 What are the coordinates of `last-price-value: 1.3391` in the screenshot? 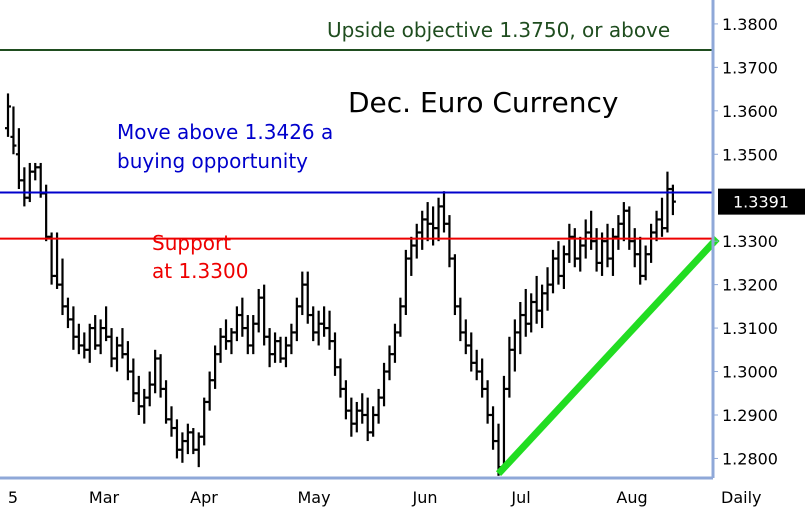 It's located at (761, 202).